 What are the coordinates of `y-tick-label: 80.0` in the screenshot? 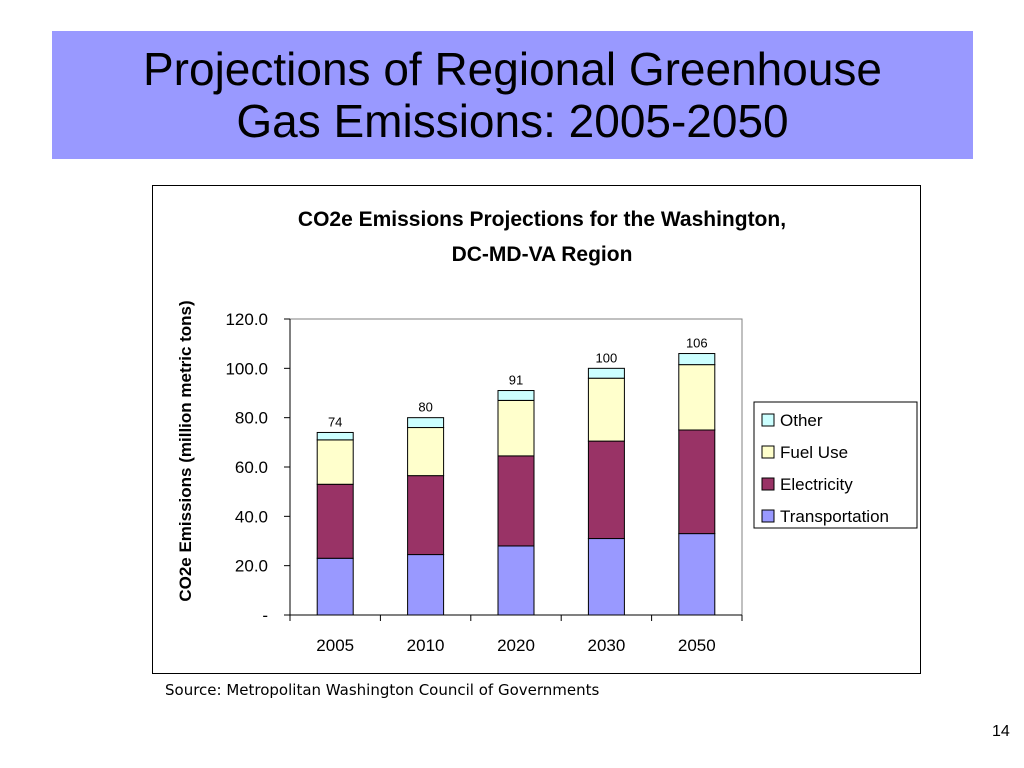 It's located at (251, 418).